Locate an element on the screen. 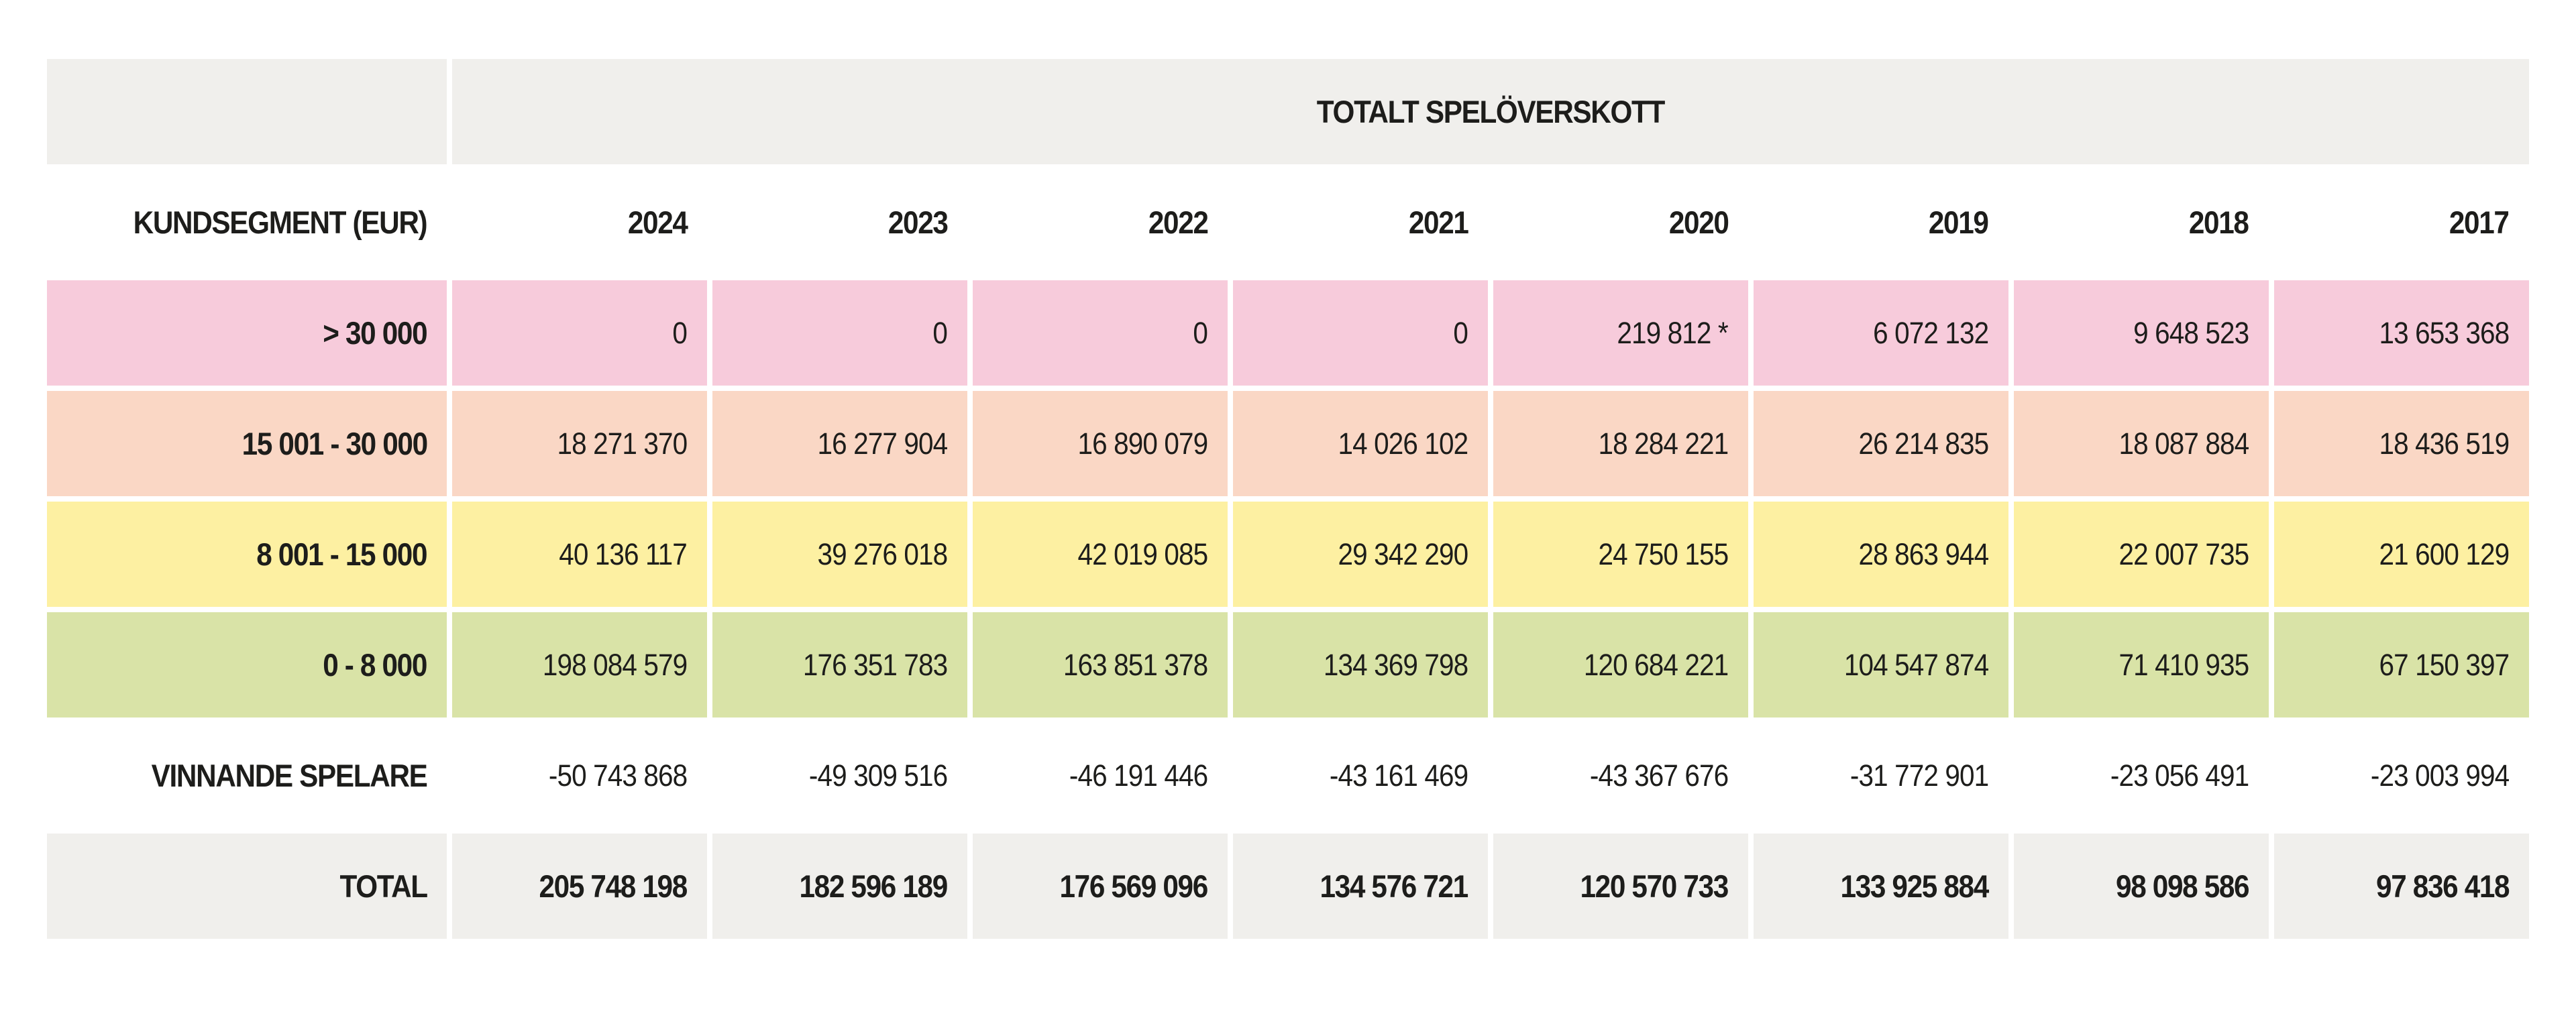 The width and height of the screenshot is (2576, 1034). row-label-text: VINNANDE SPELARE is located at coordinates (289, 775).